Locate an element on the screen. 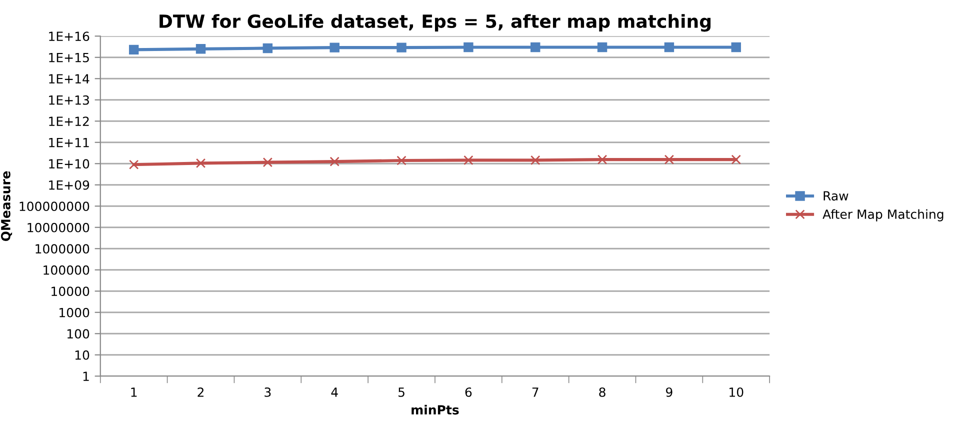 This screenshot has width=956, height=425. y-tick-label: 100 is located at coordinates (78, 334).